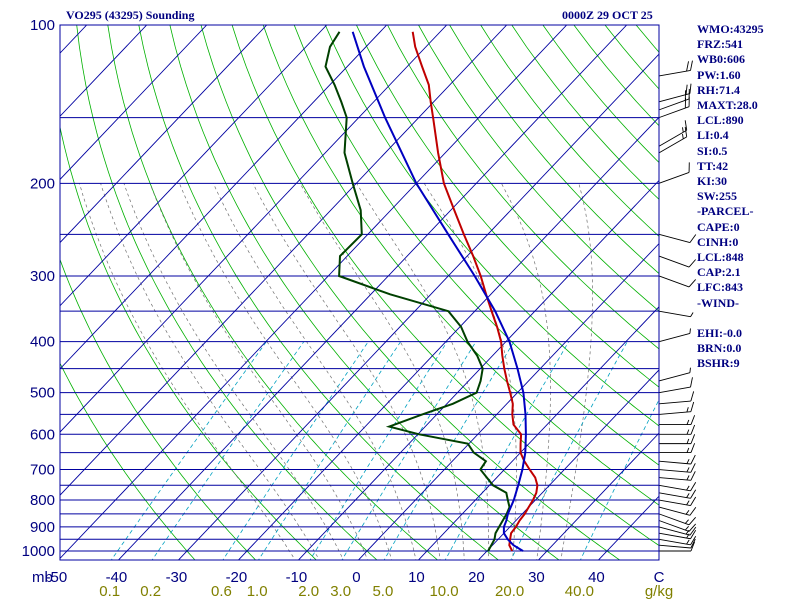 The height and width of the screenshot is (600, 800). What do you see at coordinates (38, 301) in the screenshot?
I see `pressure-axis-labels: 100 200 300 400 500 600 700 800 900 1000 mb` at bounding box center [38, 301].